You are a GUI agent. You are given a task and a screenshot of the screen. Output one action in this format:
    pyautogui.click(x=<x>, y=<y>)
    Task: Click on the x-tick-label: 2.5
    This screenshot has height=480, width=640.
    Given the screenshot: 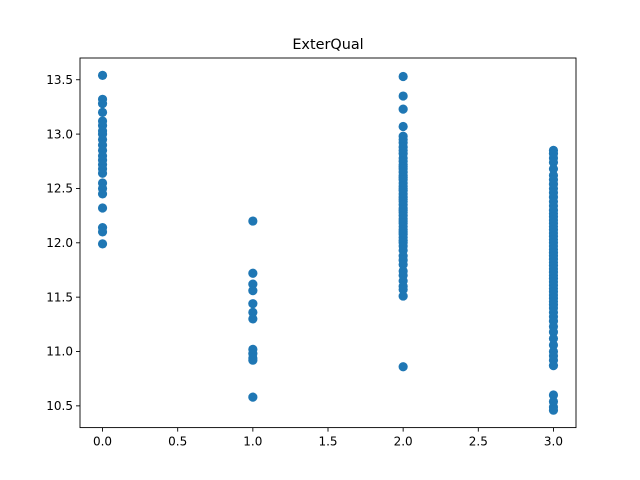 What is the action you would take?
    pyautogui.click(x=478, y=442)
    